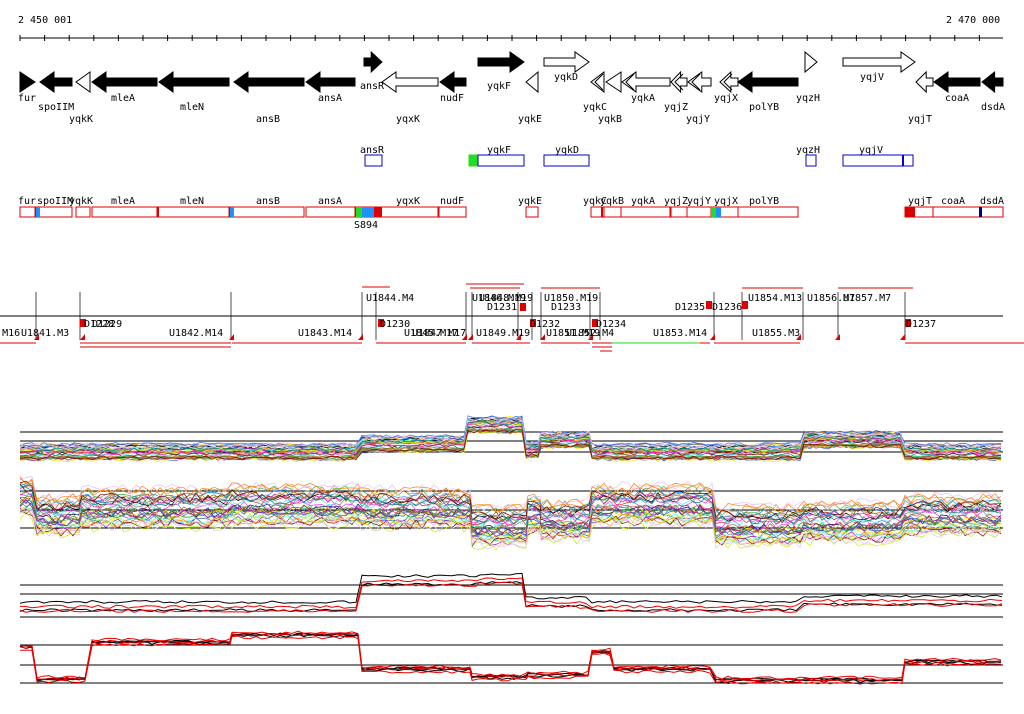  Describe the element at coordinates (643, 98) in the screenshot. I see `gene-label-yqkA: yqkA` at that location.